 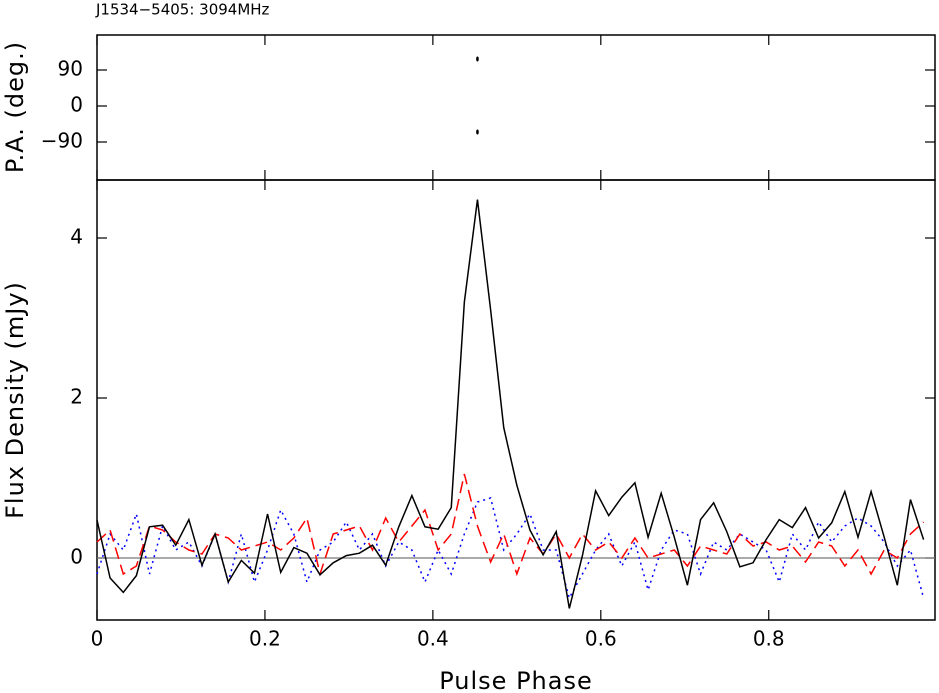 What do you see at coordinates (76, 397) in the screenshot?
I see `y-tick-label: 2` at bounding box center [76, 397].